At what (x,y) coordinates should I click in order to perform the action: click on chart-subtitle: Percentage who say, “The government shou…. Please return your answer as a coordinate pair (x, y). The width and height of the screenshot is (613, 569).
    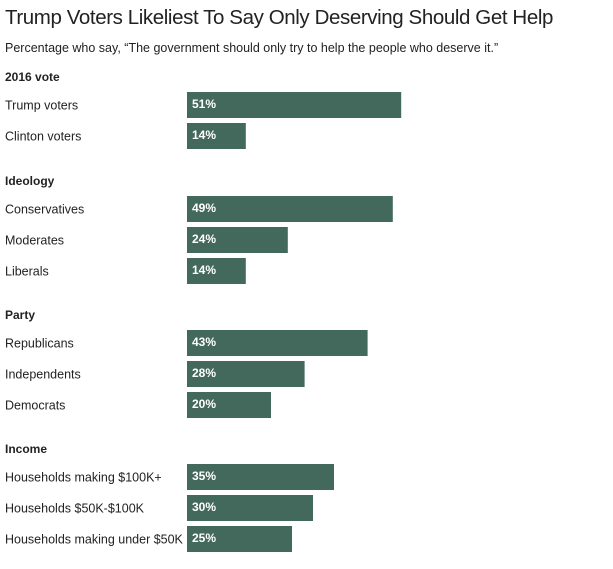
    Looking at the image, I should click on (252, 48).